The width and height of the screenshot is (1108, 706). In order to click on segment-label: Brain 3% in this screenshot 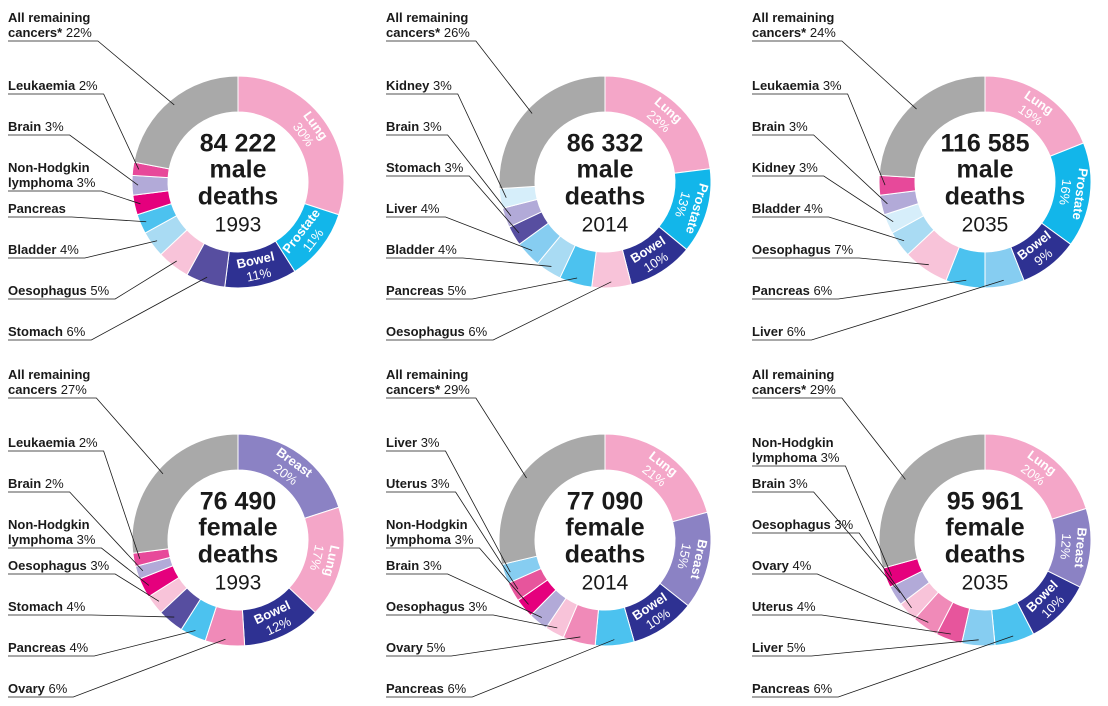, I will do `click(36, 126)`.